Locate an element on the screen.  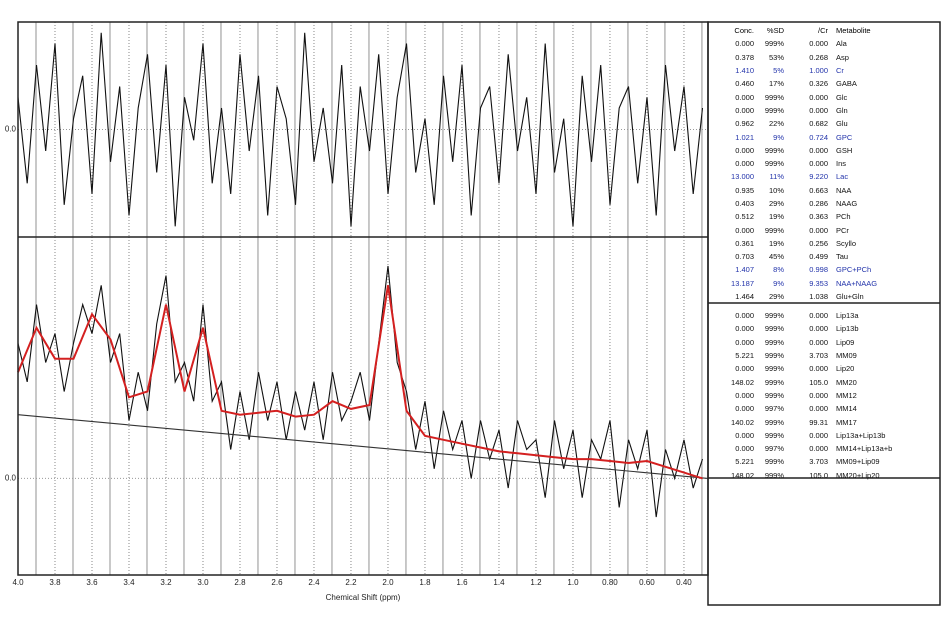
table-row: 0.935 10% 0.663 NAA is located at coordinates (824, 190).